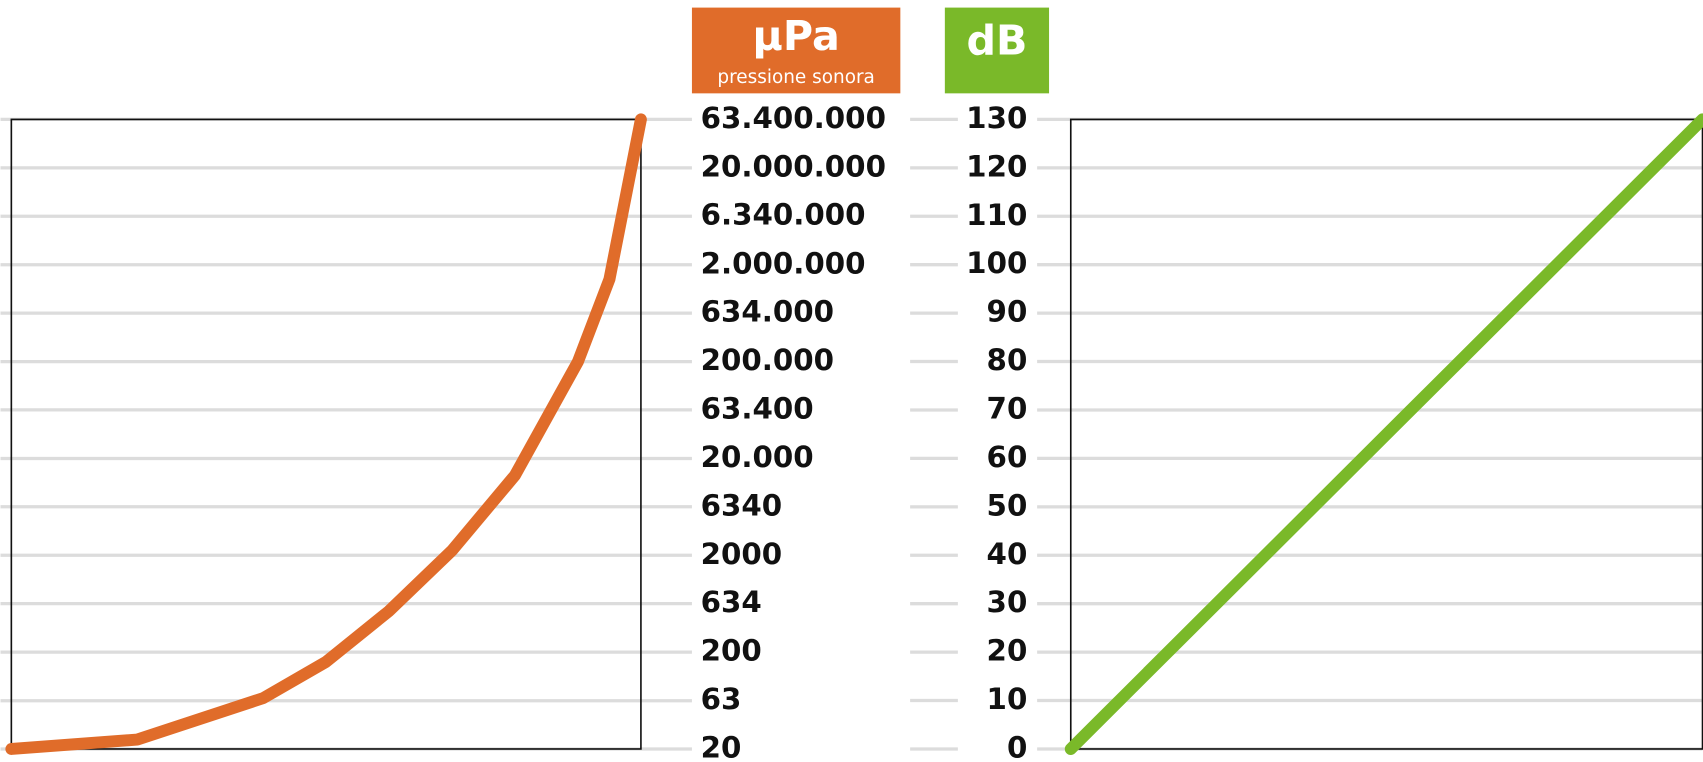 This screenshot has height=762, width=1703. What do you see at coordinates (742, 554) in the screenshot?
I see `y-tick-label: 2000` at bounding box center [742, 554].